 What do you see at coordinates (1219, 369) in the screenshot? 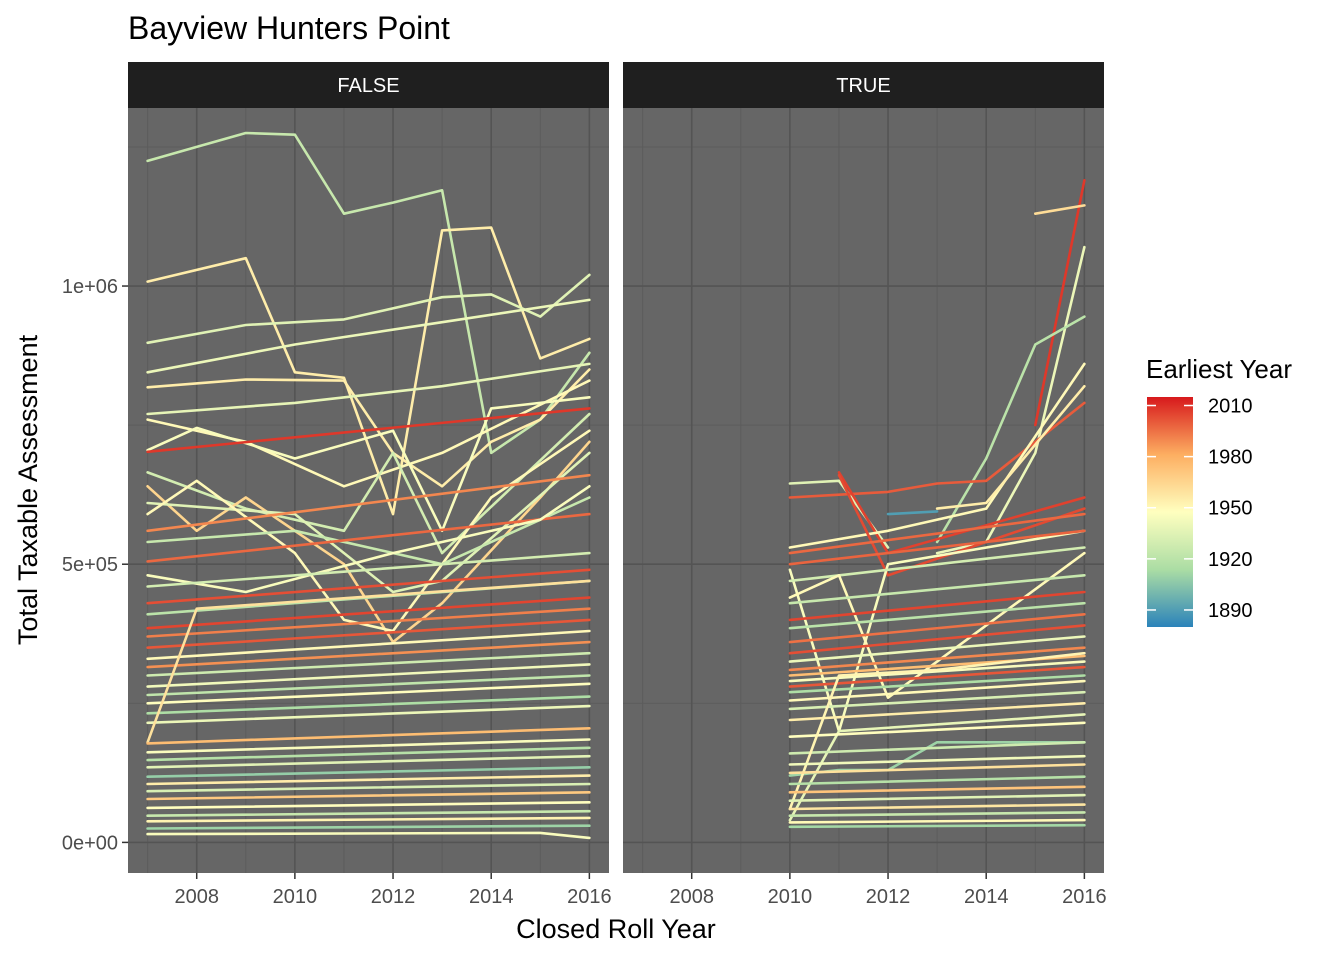
I see `legend-title: Earliest Year` at bounding box center [1219, 369].